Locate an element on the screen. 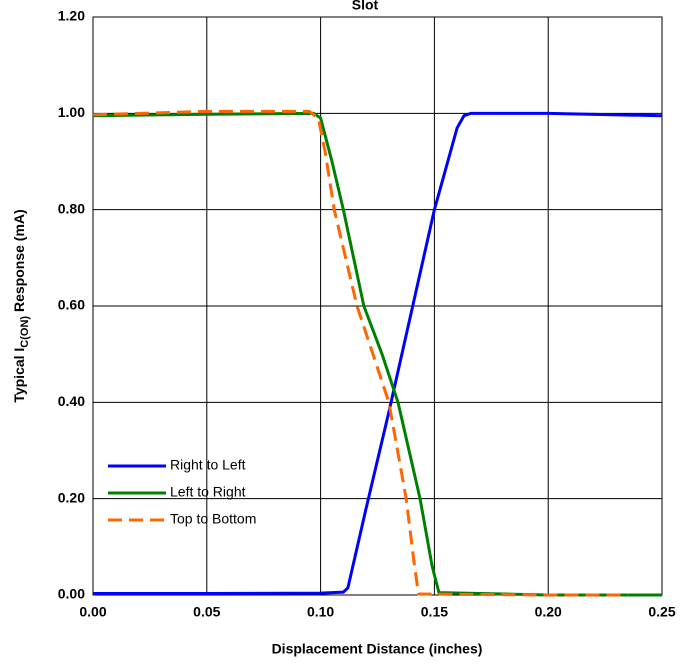 The height and width of the screenshot is (666, 682). x-tick-label: 0.20 is located at coordinates (548, 612).